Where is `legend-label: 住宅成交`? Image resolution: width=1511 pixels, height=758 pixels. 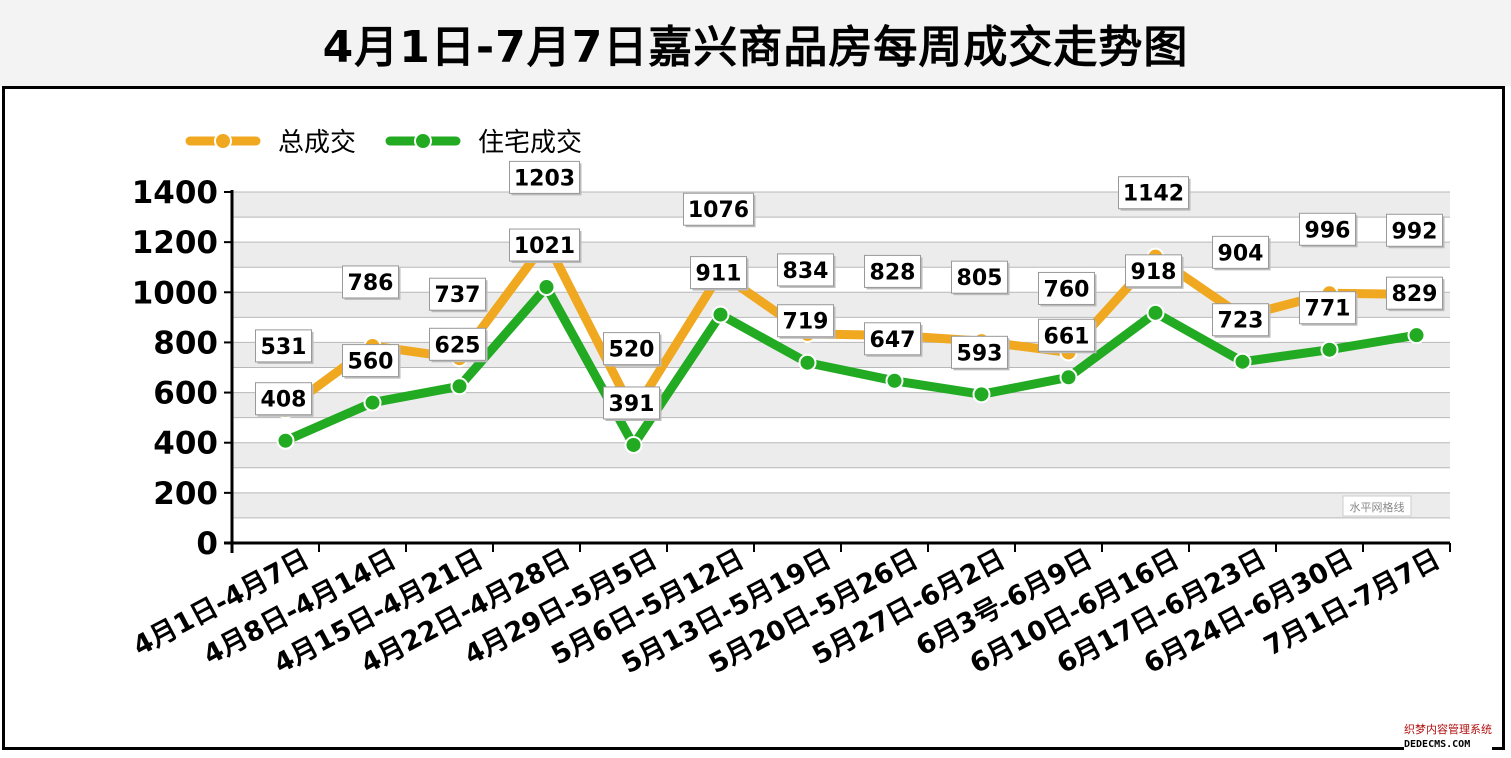
legend-label: 住宅成交 is located at coordinates (530, 143).